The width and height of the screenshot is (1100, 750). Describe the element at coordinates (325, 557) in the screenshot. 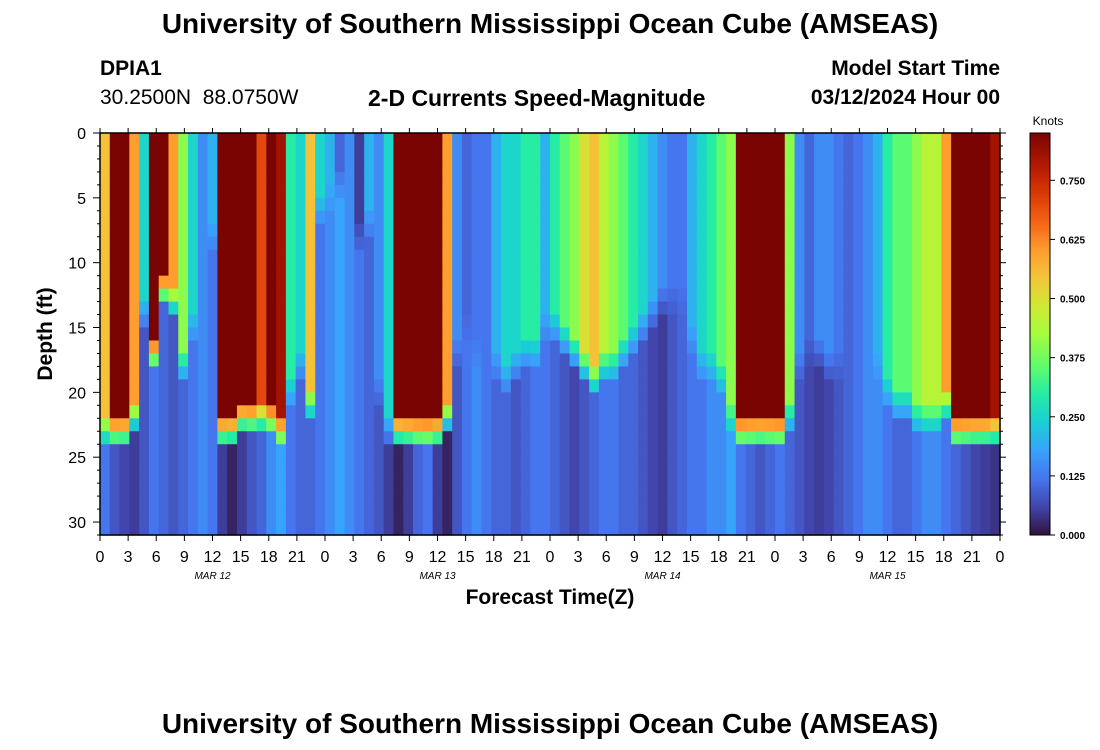

I see `x-tick-label: 0` at that location.